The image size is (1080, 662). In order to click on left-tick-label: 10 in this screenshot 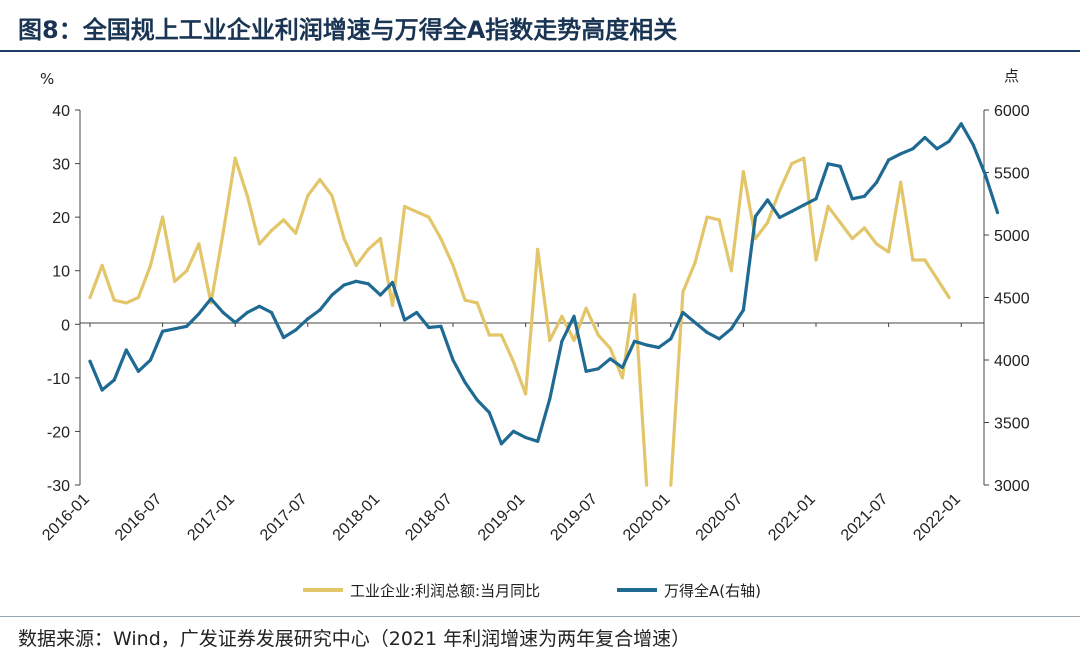, I will do `click(61, 272)`.